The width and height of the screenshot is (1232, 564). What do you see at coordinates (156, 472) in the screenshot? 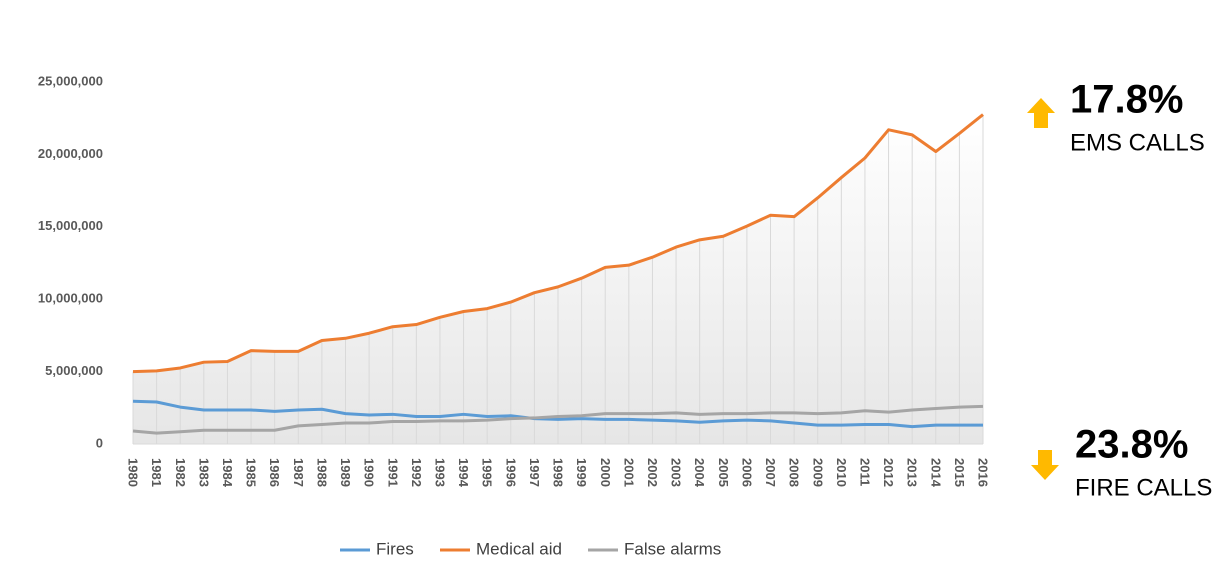
I see `x-tick-label: 1981` at bounding box center [156, 472].